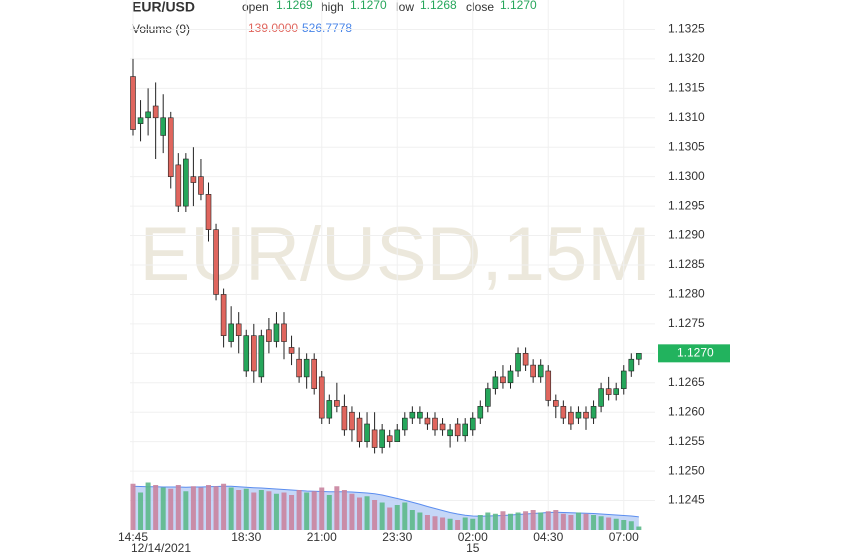  What do you see at coordinates (686, 29) in the screenshot?
I see `y-tick-label: 1.1325` at bounding box center [686, 29].